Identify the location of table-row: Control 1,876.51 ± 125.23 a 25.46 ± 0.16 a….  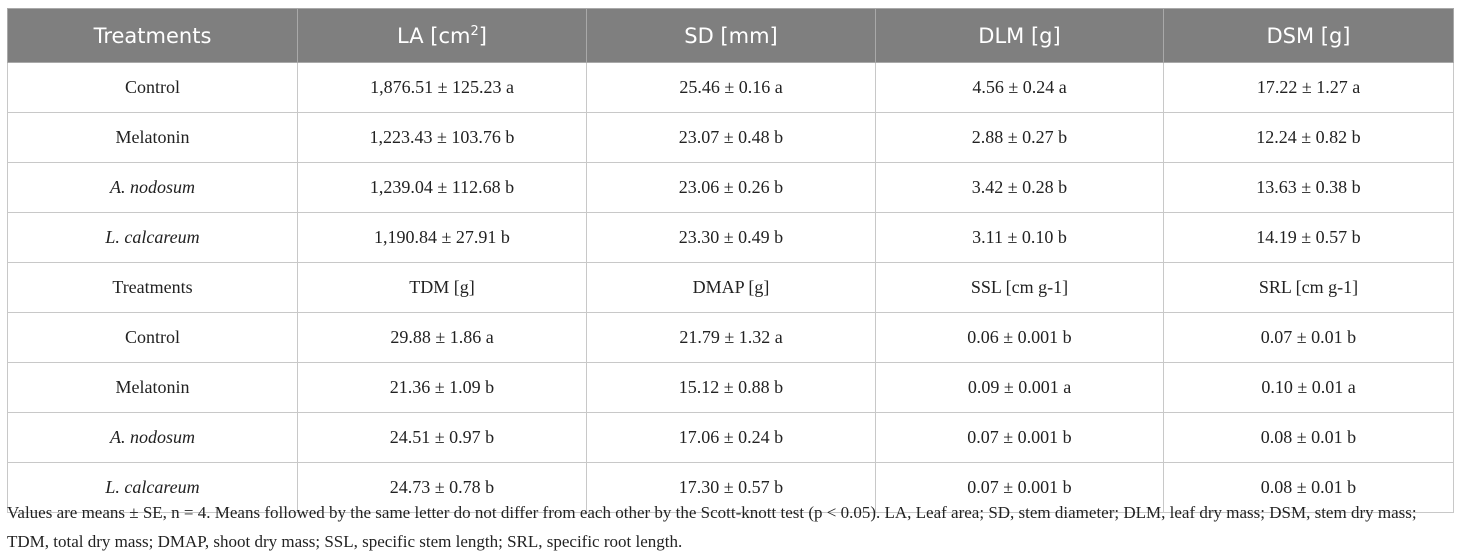
(730, 87).